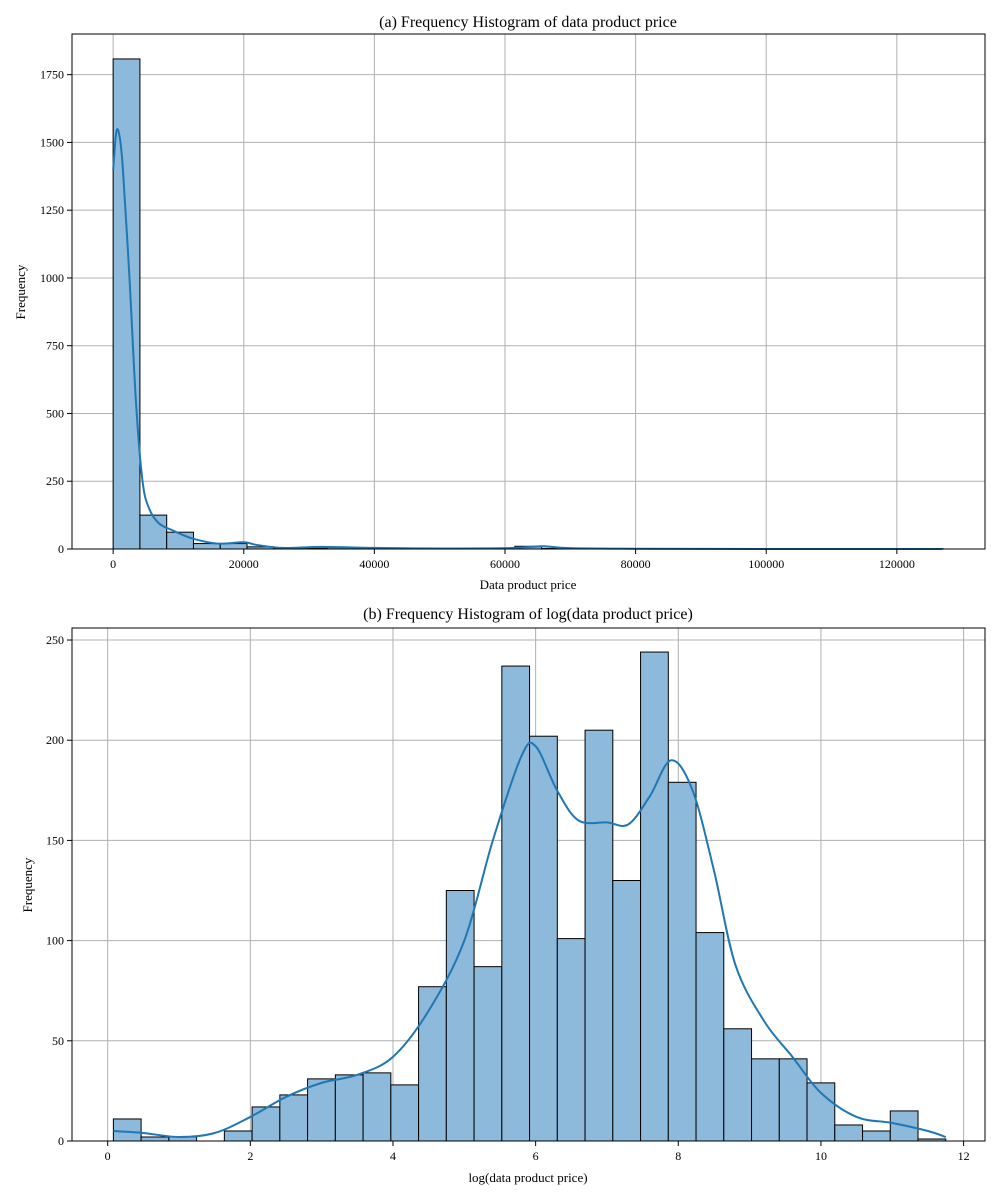 The image size is (1000, 1200). Describe the element at coordinates (55, 346) in the screenshot. I see `y-tick-label: 750` at that location.